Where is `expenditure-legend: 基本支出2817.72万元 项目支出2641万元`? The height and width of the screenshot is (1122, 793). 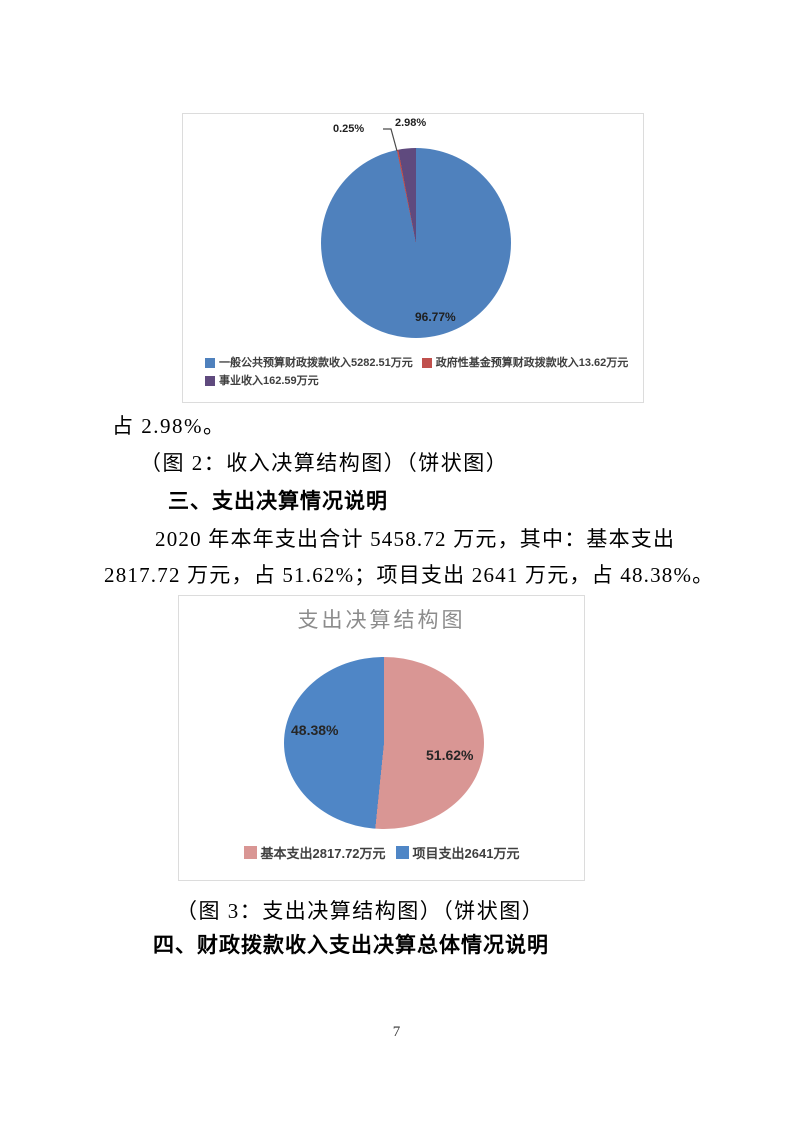 expenditure-legend: 基本支出2817.72万元 项目支出2641万元 is located at coordinates (381, 852).